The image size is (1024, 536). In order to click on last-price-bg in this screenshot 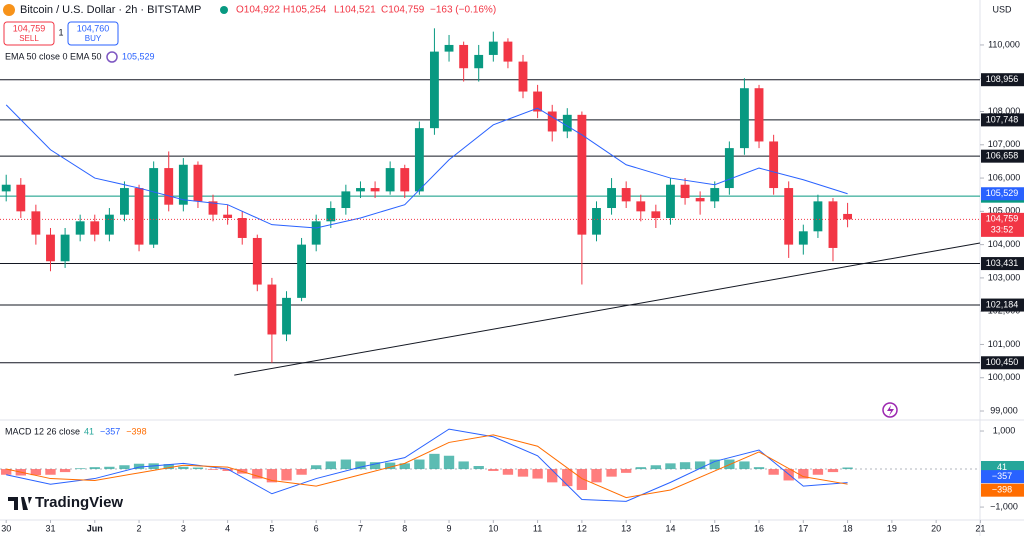, I will do `click(1002, 224)`.